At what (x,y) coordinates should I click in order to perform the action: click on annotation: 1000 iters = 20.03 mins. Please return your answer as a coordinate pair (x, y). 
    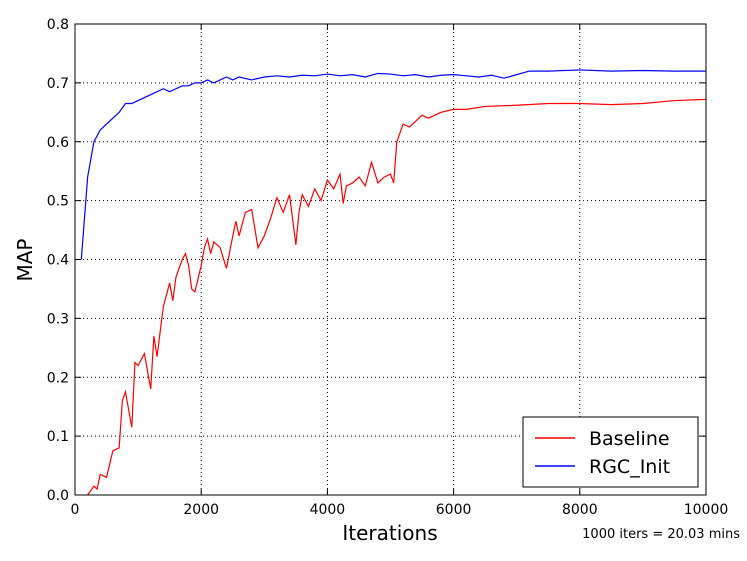
    Looking at the image, I should click on (661, 534).